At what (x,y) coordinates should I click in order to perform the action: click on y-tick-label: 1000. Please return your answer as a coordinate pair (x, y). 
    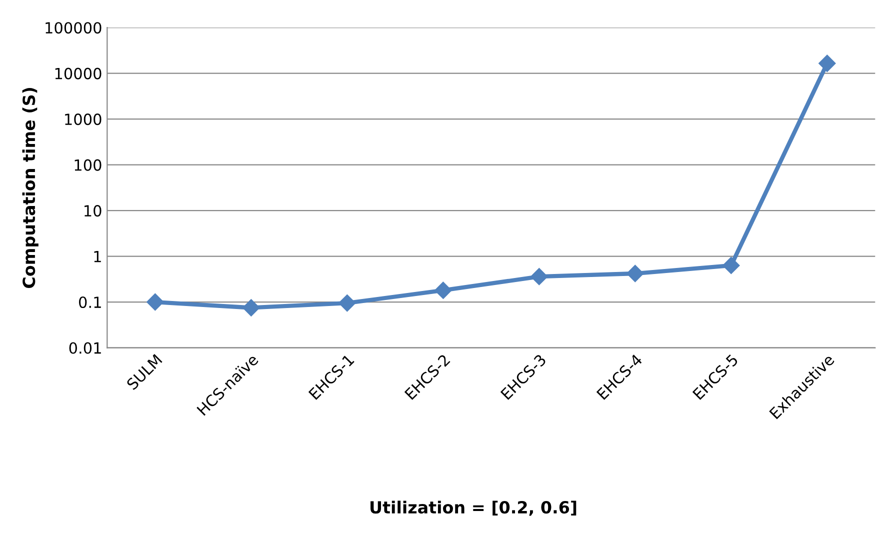
    Looking at the image, I should click on (83, 120).